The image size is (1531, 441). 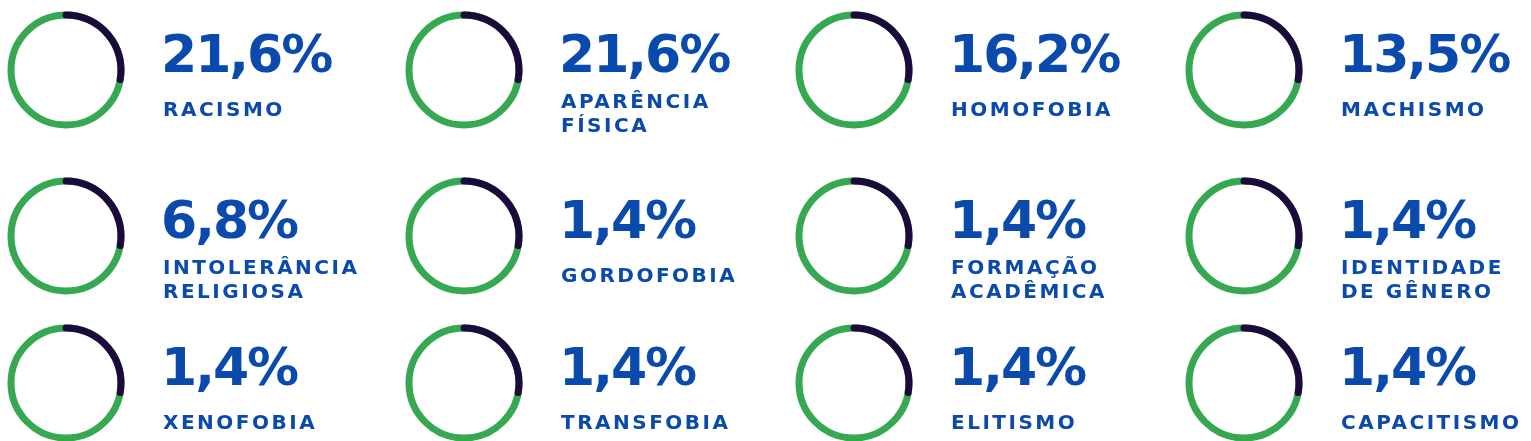 I want to click on category-label: MACHISMO, so click(x=1414, y=109).